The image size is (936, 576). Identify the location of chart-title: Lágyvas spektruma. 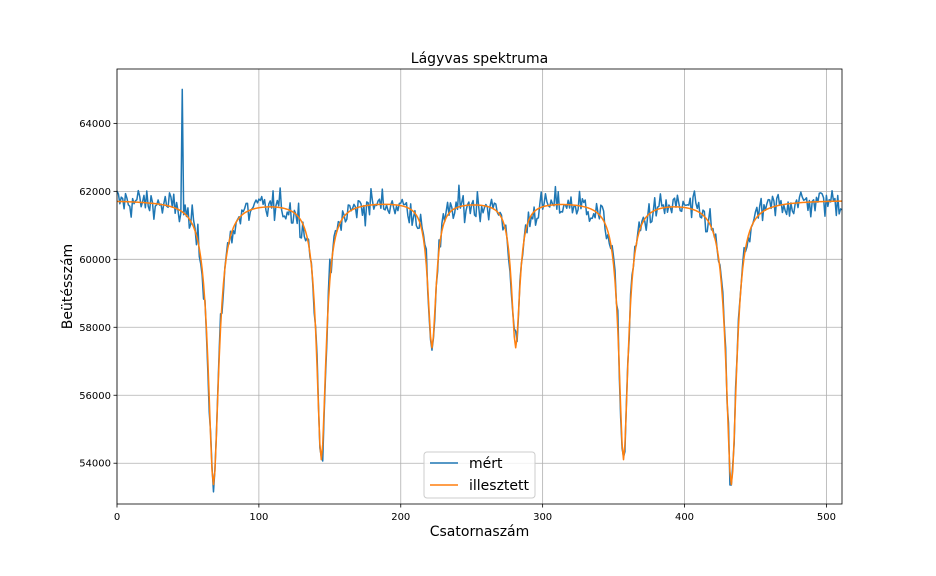
(479, 59).